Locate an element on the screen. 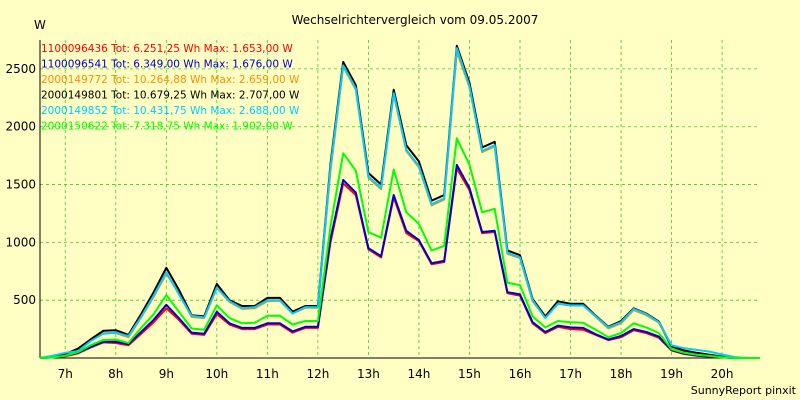  x-tick-label: 18h is located at coordinates (621, 374).